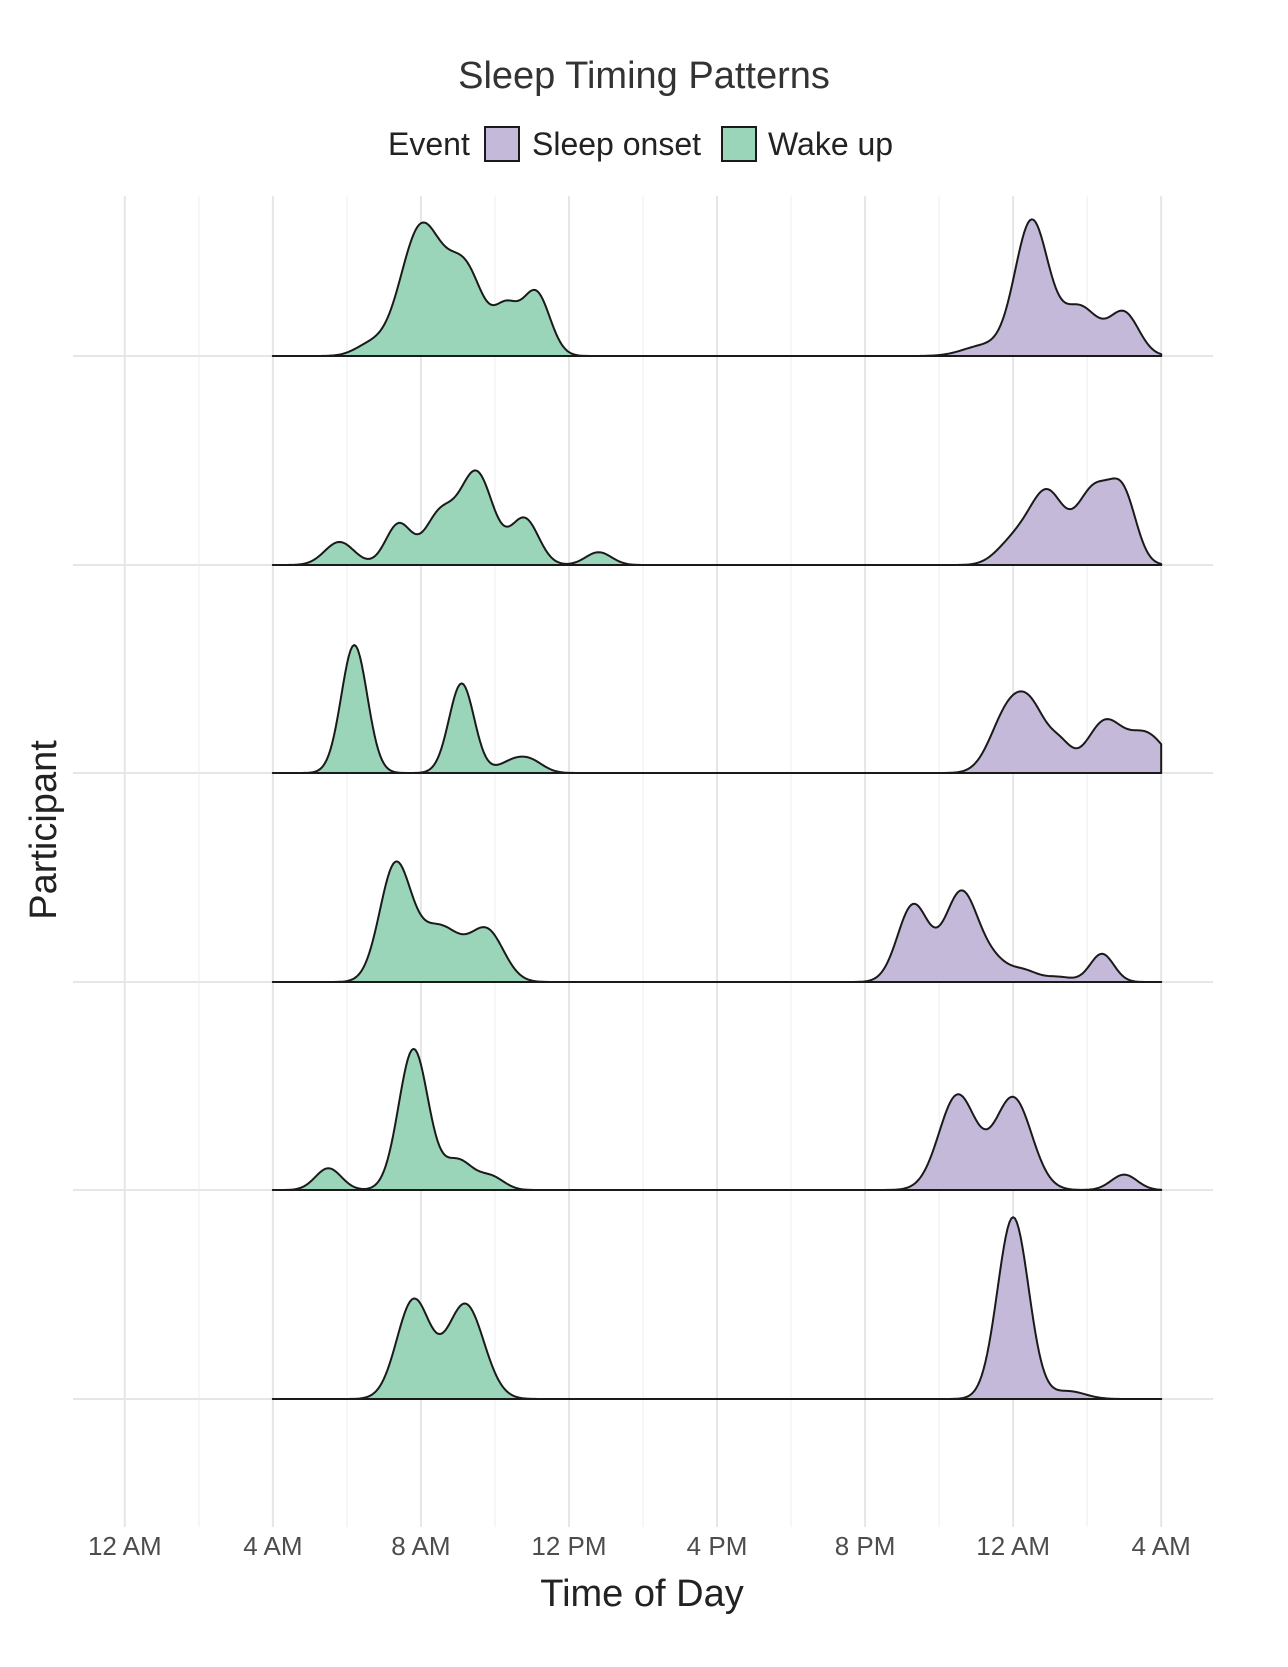 The width and height of the screenshot is (1288, 1667). What do you see at coordinates (616, 144) in the screenshot?
I see `legend-label-sleep-onset: Sleep onset` at bounding box center [616, 144].